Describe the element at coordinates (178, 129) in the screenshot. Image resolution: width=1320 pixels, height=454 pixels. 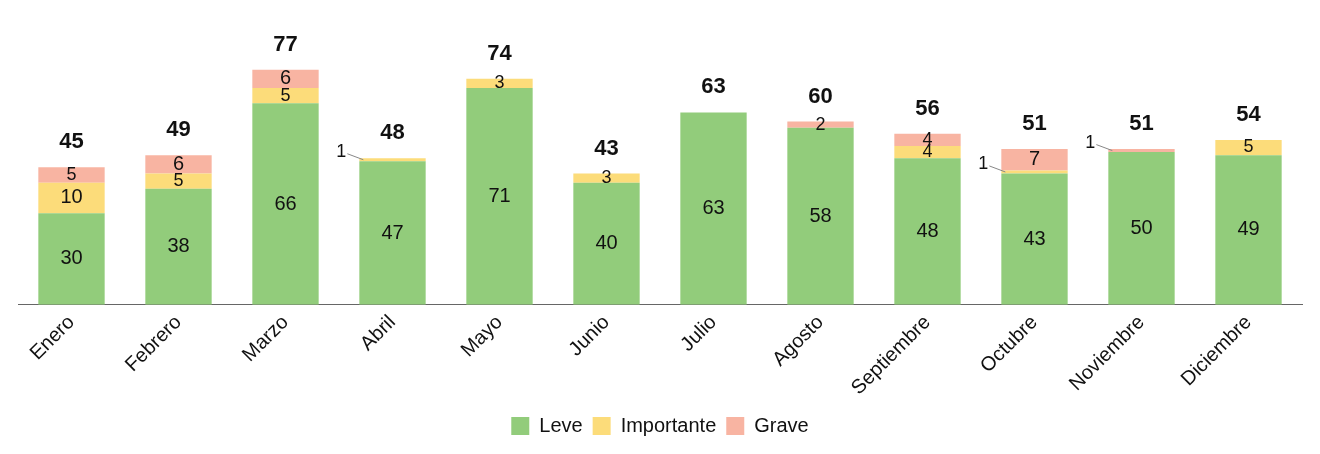
I see `total-label: 49` at that location.